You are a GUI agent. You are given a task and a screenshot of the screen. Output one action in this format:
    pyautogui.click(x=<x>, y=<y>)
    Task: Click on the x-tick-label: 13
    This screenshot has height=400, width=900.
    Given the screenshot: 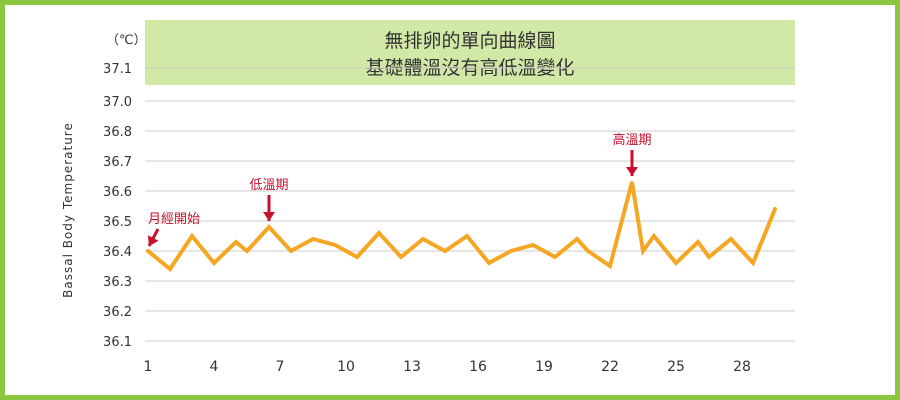 What is the action you would take?
    pyautogui.click(x=412, y=367)
    